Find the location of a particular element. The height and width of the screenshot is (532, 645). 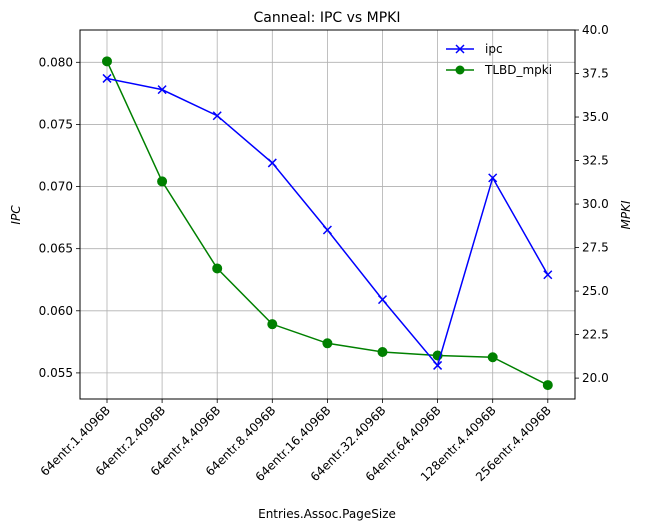

y-right-tick-label: 22.5 is located at coordinates (595, 335).